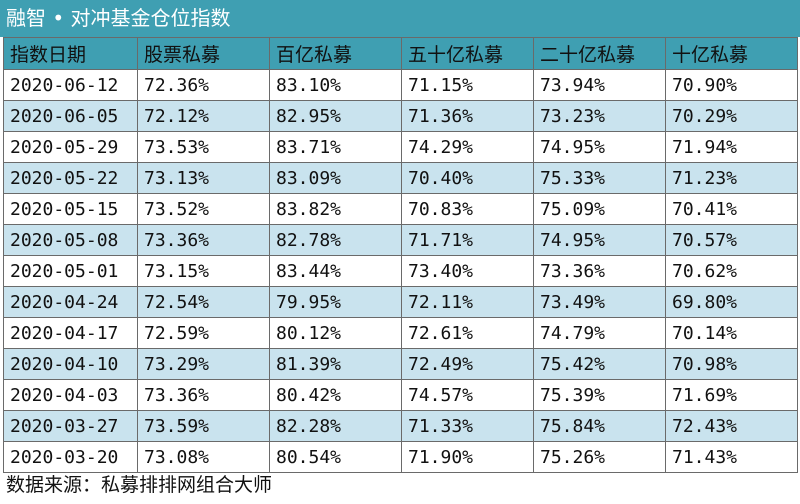  I want to click on column-header: 指数日期, so click(70, 53).